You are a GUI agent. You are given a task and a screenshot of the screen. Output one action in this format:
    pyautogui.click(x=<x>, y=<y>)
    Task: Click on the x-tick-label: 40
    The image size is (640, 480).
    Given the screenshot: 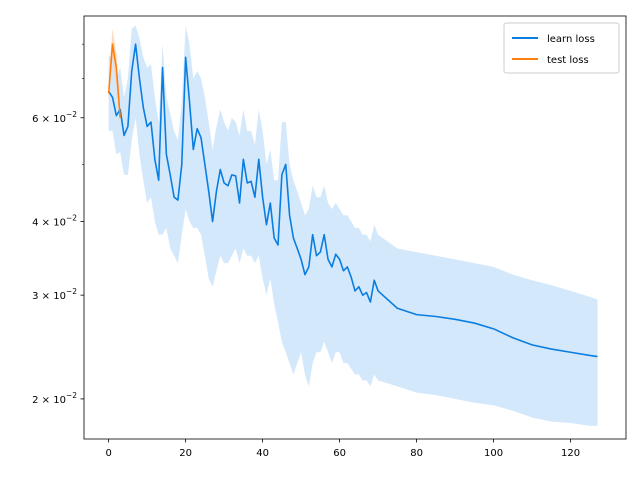 What is the action you would take?
    pyautogui.click(x=262, y=453)
    